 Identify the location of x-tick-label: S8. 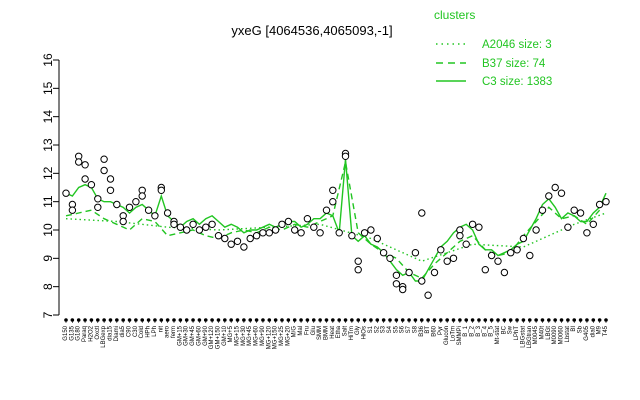
(415, 329).